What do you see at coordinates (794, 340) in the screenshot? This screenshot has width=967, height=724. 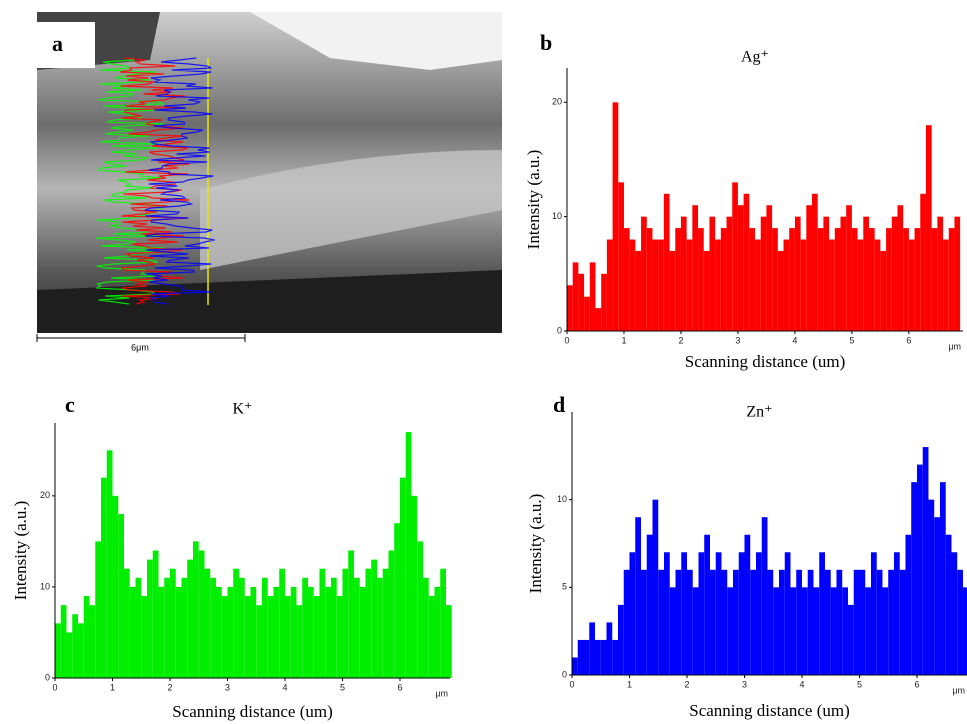 I see `x-tick-label: 4` at bounding box center [794, 340].